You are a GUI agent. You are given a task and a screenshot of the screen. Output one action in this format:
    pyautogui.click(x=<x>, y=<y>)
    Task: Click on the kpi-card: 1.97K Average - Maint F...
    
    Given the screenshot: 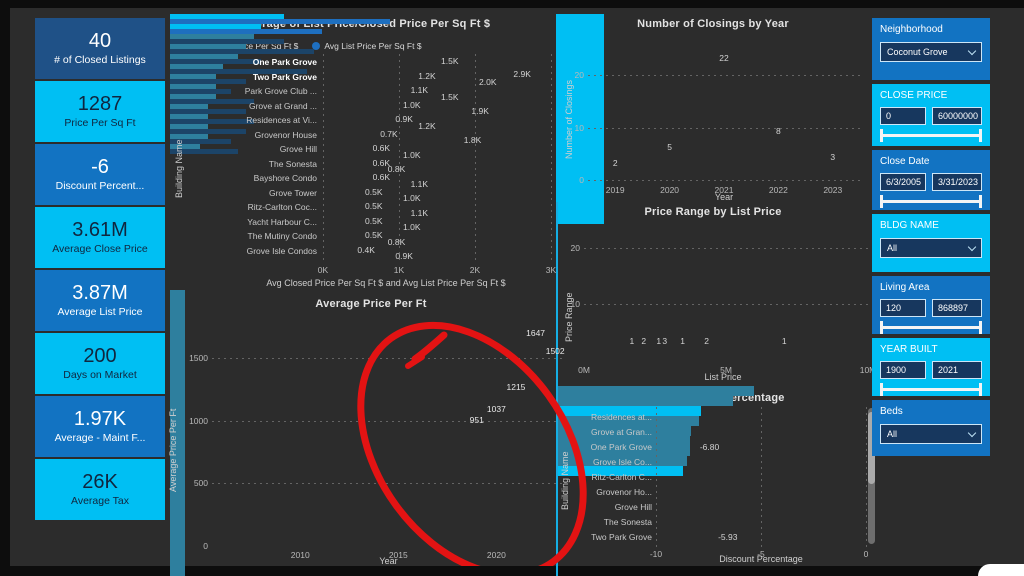 What is the action you would take?
    pyautogui.click(x=100, y=426)
    